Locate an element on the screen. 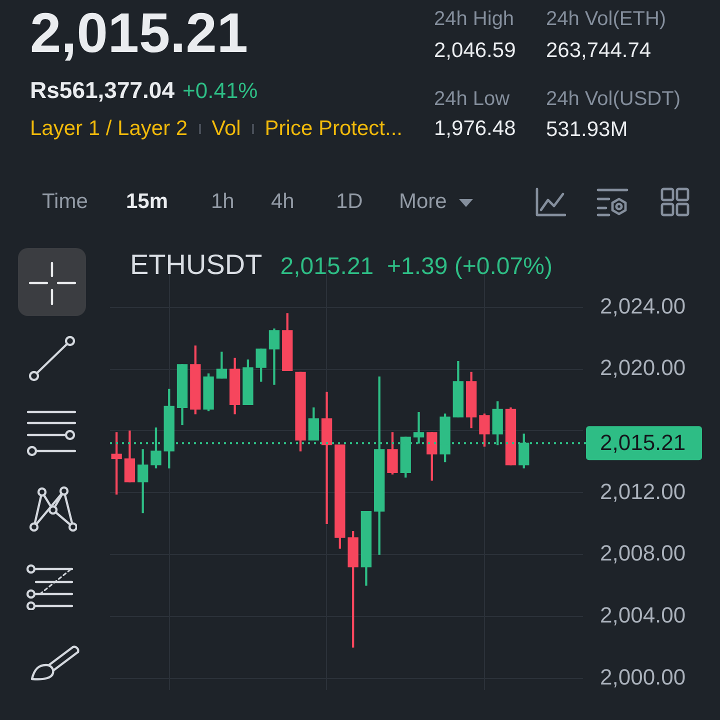 The image size is (720, 720). text: 4h is located at coordinates (282, 202).